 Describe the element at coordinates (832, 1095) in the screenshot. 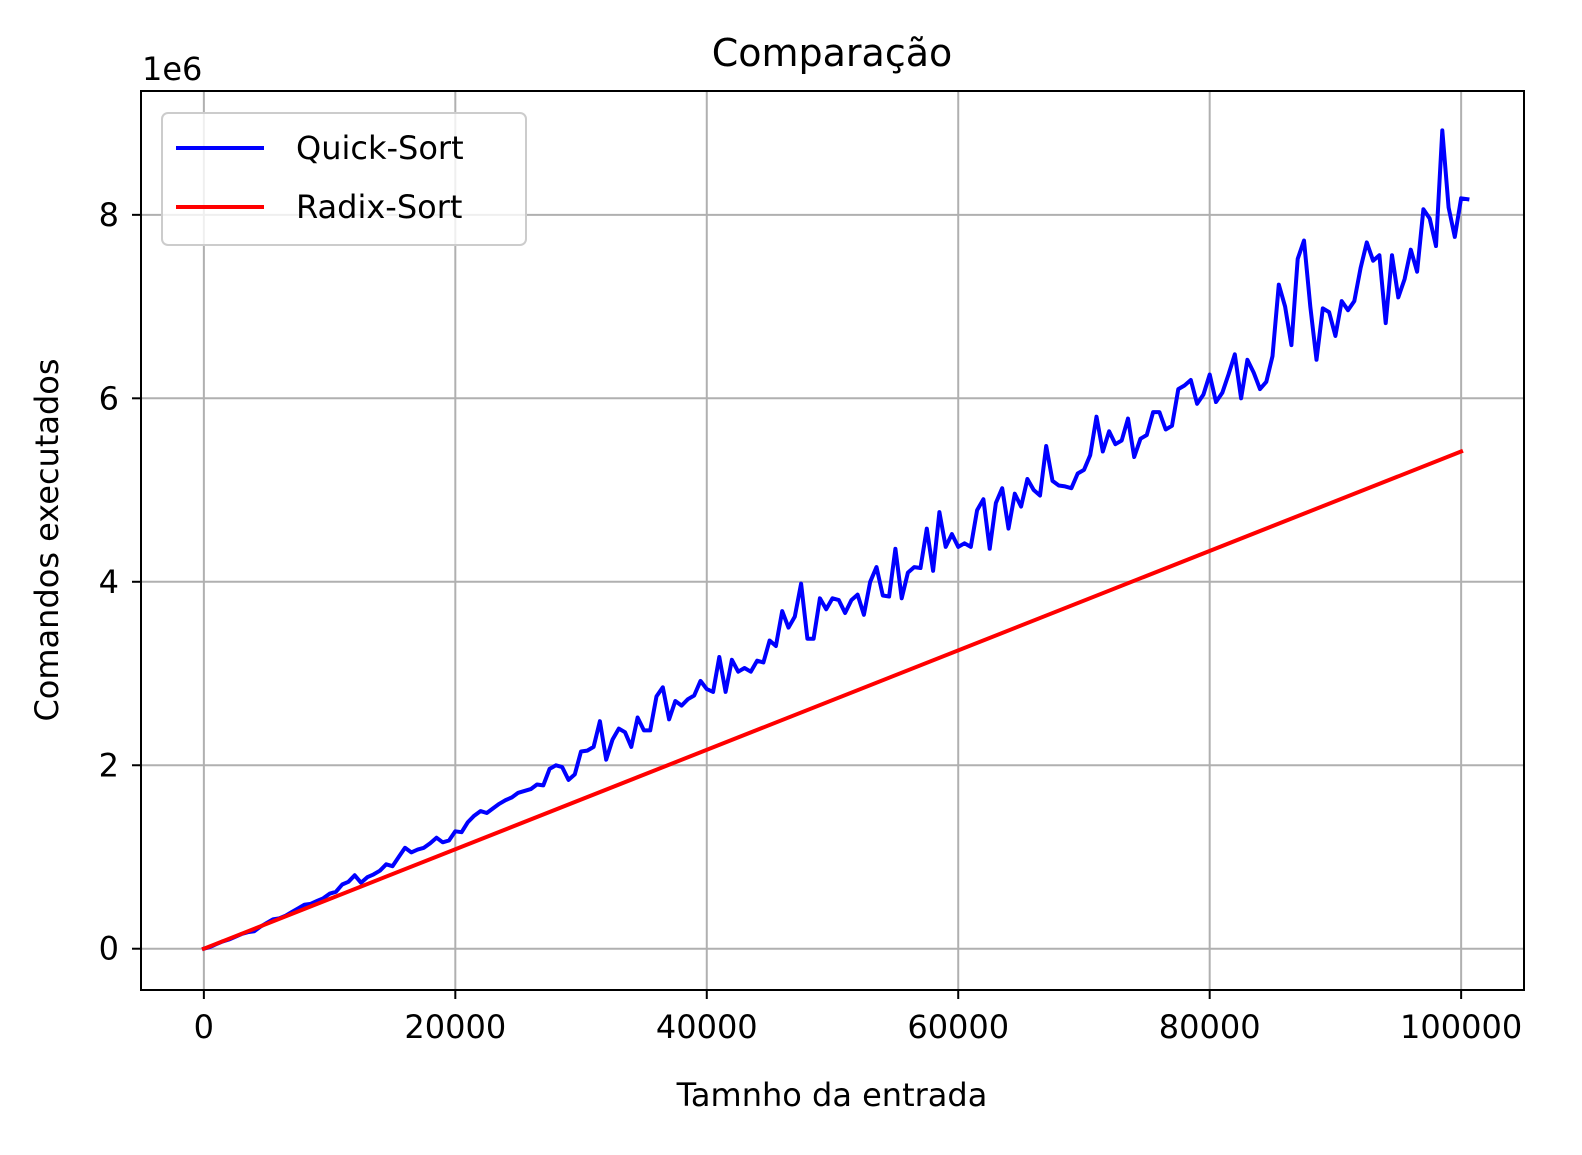

I see `x-axis-title: Tamnho da entrada` at that location.